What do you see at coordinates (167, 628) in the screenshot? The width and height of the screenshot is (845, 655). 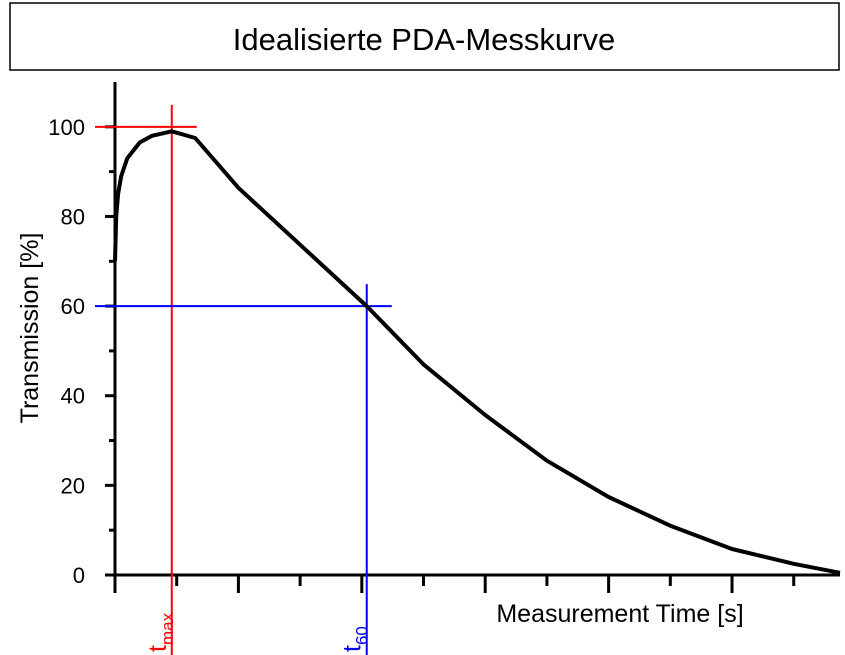 I see `marker-label-sub: max` at bounding box center [167, 628].